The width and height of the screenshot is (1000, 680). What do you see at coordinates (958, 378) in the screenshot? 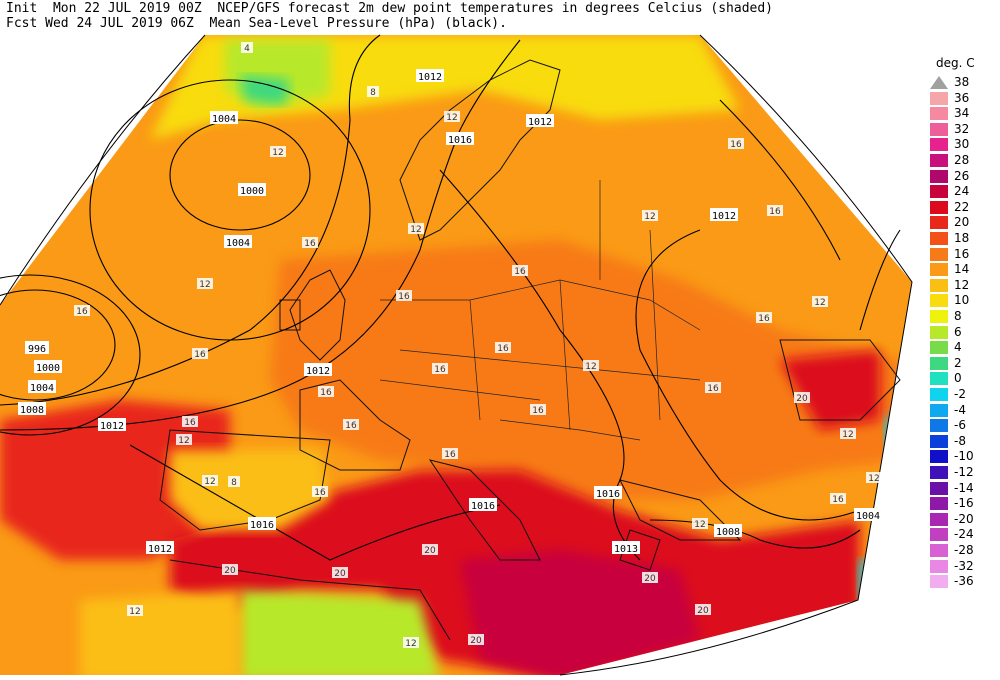
I see `legend-label: 0` at bounding box center [958, 378].